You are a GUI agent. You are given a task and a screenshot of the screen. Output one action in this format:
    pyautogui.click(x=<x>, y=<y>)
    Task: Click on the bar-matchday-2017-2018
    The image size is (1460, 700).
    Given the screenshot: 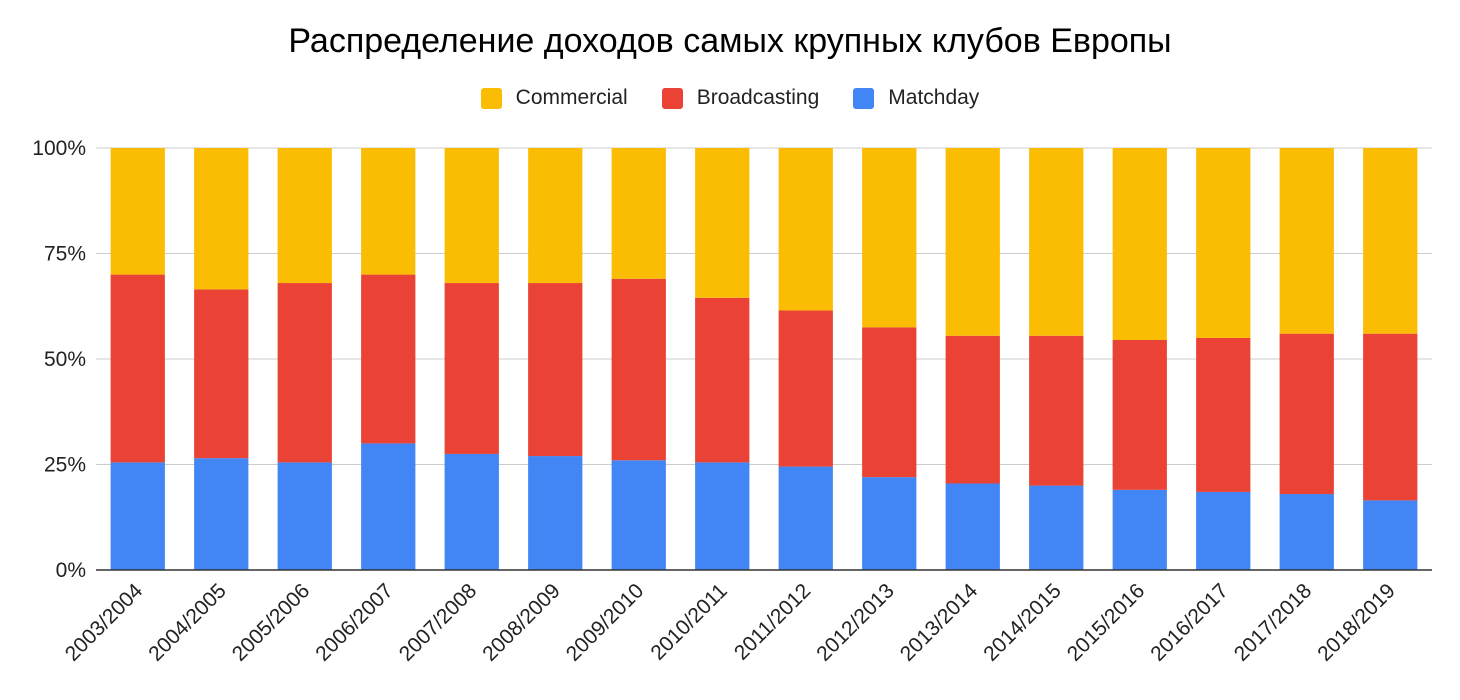 What is the action you would take?
    pyautogui.click(x=1306, y=532)
    